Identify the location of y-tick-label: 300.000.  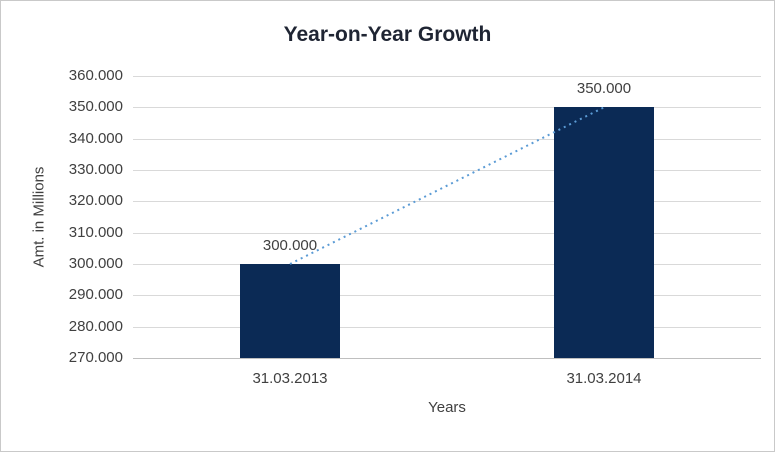
(95, 263).